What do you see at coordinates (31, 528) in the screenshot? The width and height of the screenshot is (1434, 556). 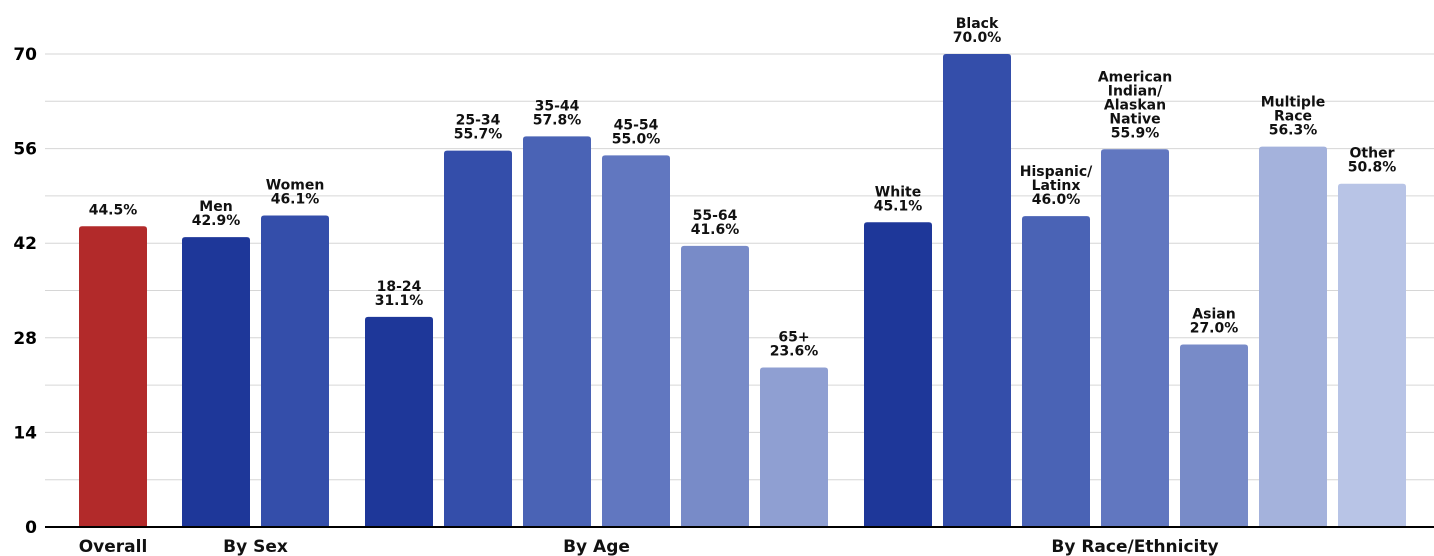 I see `y-tick-label: 0` at bounding box center [31, 528].